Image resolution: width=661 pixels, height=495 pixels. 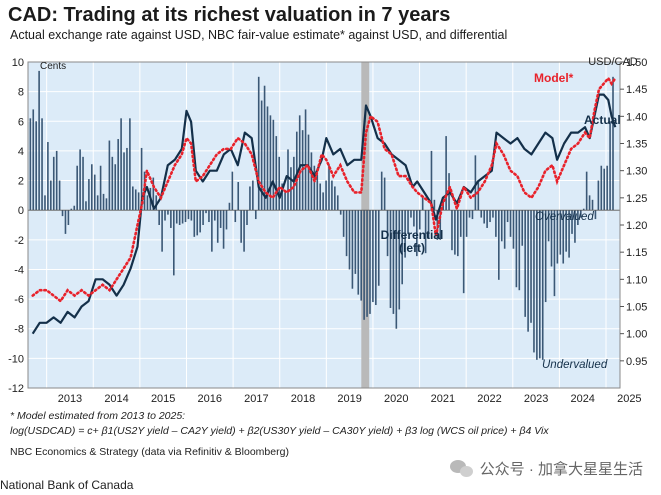 I want to click on left-tick-label: 0, so click(x=21, y=211).